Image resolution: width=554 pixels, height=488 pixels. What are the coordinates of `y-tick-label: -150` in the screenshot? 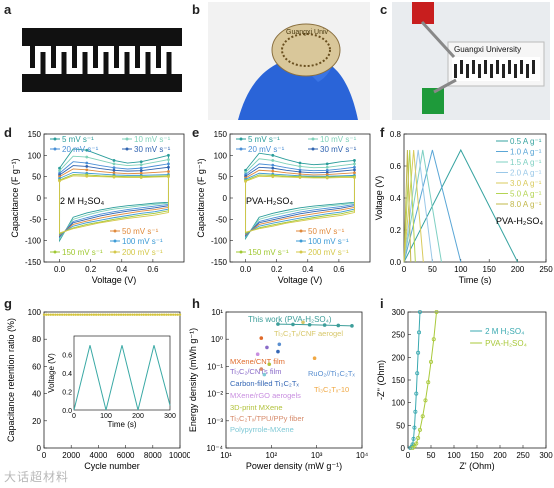 It's located at (33, 262).